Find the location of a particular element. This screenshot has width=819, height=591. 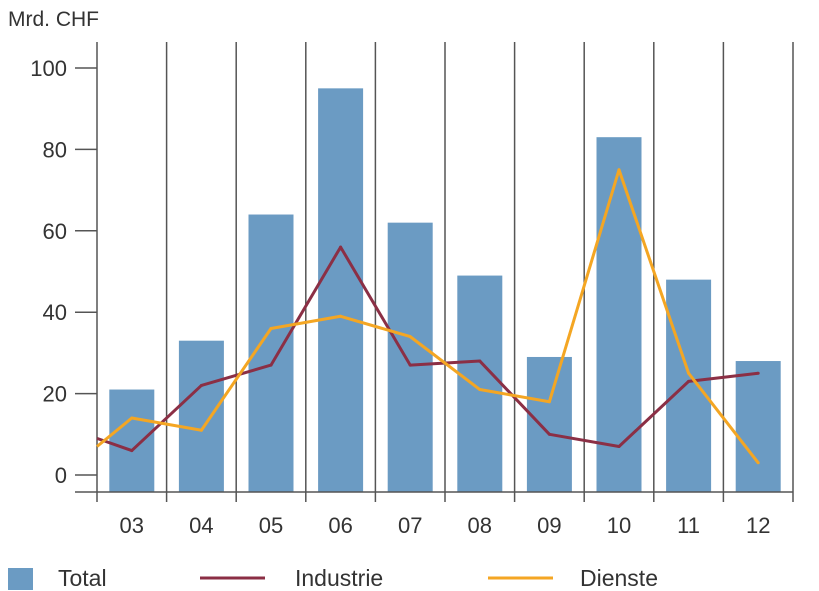

x-tick-label-03: 03 is located at coordinates (132, 525).